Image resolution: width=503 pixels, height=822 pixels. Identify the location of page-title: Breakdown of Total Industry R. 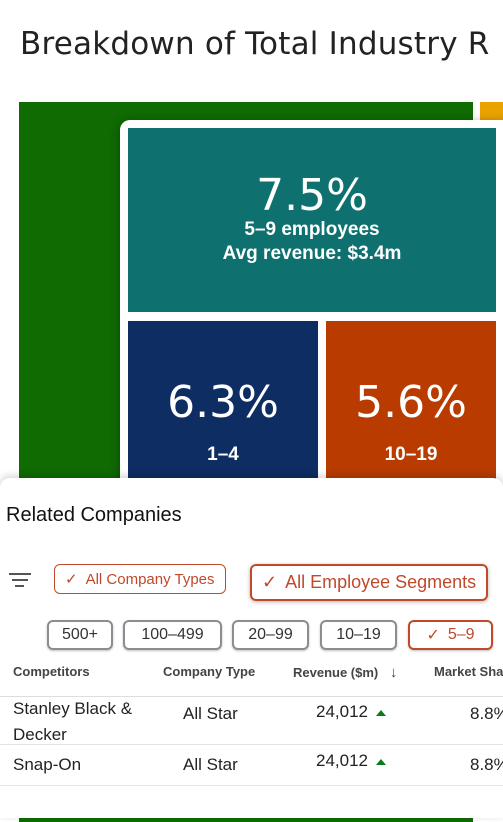
(255, 44).